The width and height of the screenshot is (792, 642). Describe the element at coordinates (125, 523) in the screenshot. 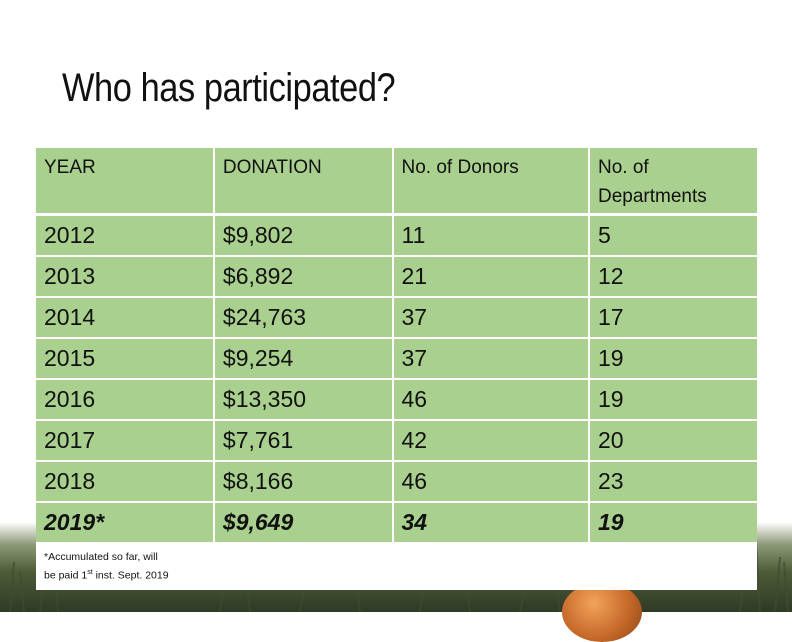

I see `cell-year: 2019*` at that location.